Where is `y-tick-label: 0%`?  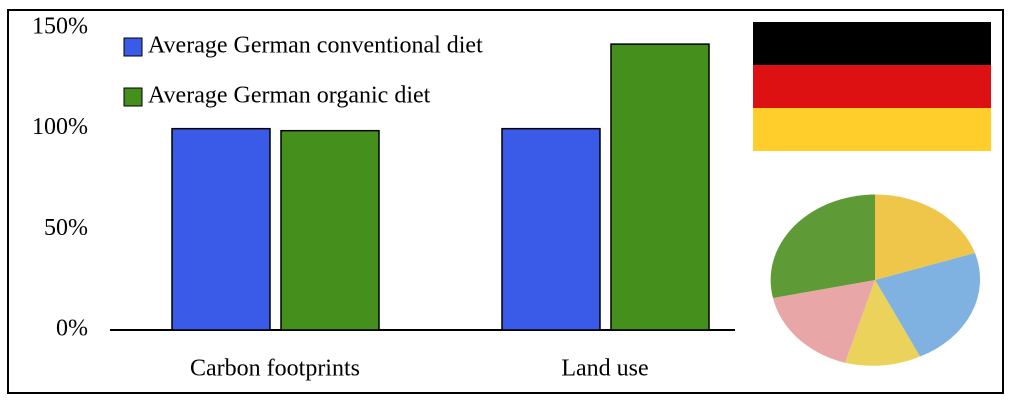
y-tick-label: 0% is located at coordinates (72, 329).